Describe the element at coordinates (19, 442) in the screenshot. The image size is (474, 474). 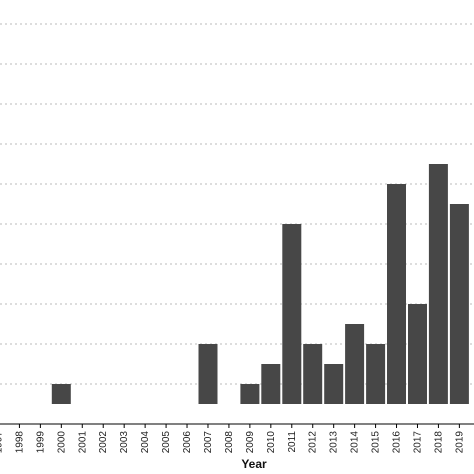
I see `x-tick-label-1998: 1998` at that location.